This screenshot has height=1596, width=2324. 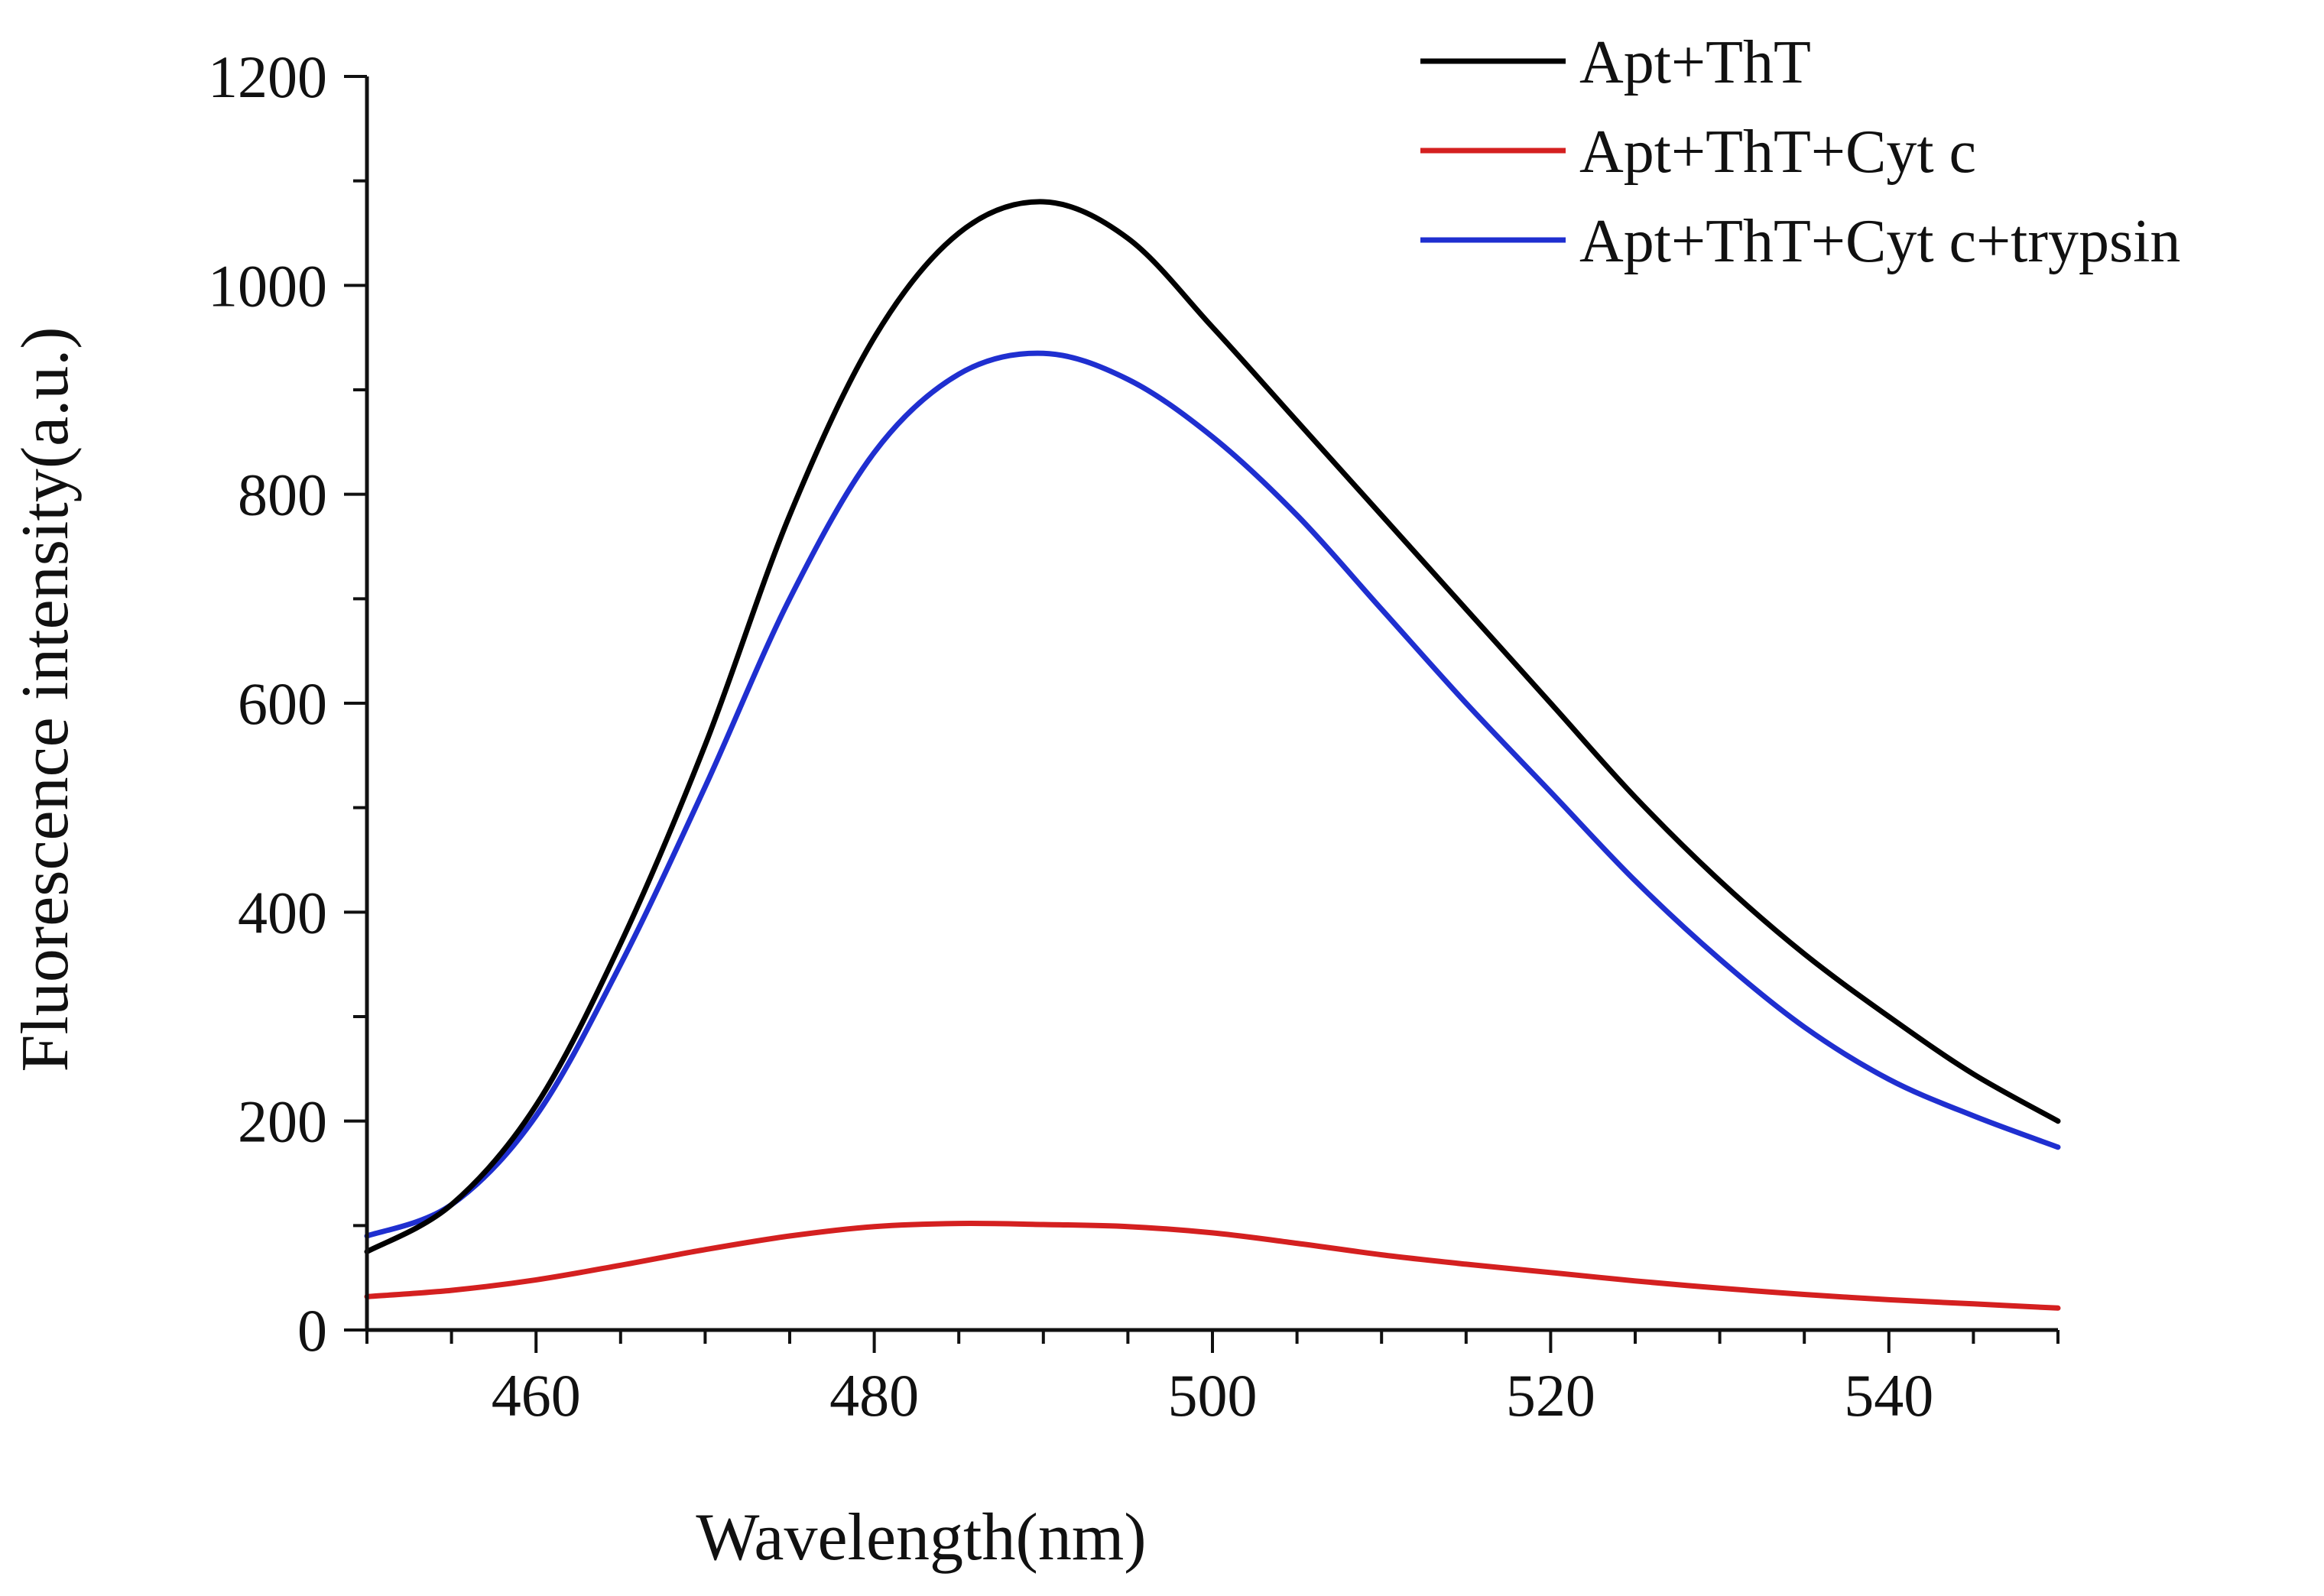 I want to click on y-tick-label: 1200, so click(x=267, y=77).